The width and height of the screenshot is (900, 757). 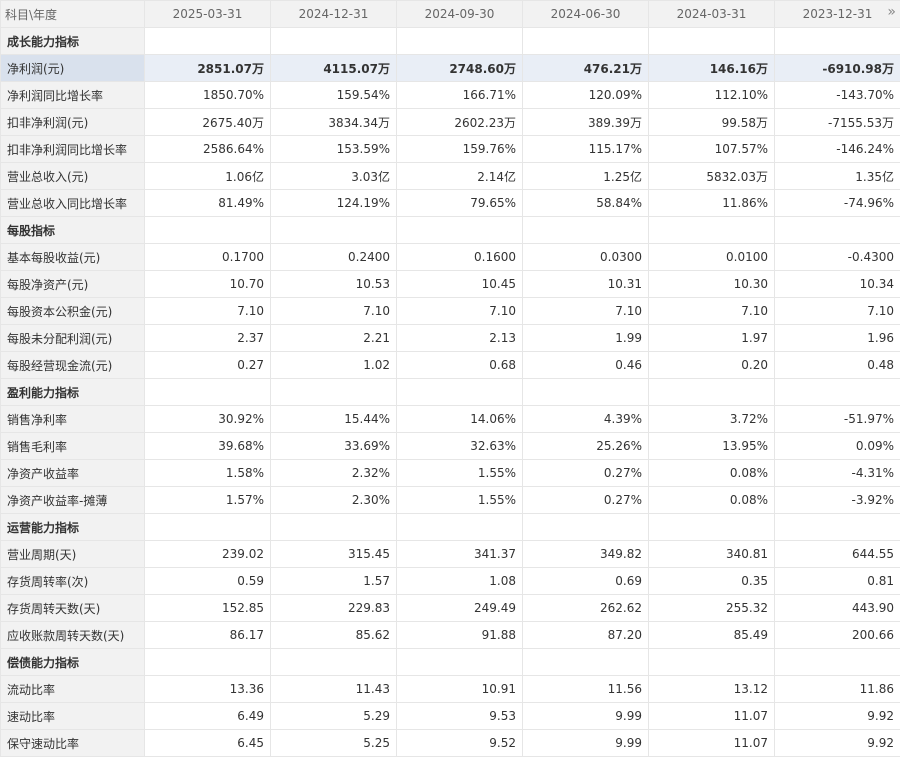 I want to click on value-cell: 4.39%, so click(x=586, y=419).